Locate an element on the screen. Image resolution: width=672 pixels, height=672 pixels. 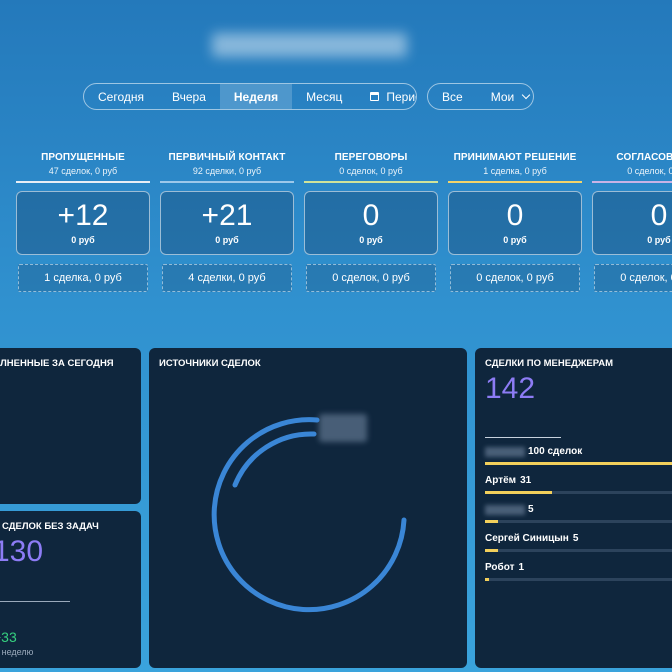
owner-button: Мои is located at coordinates (505, 96).